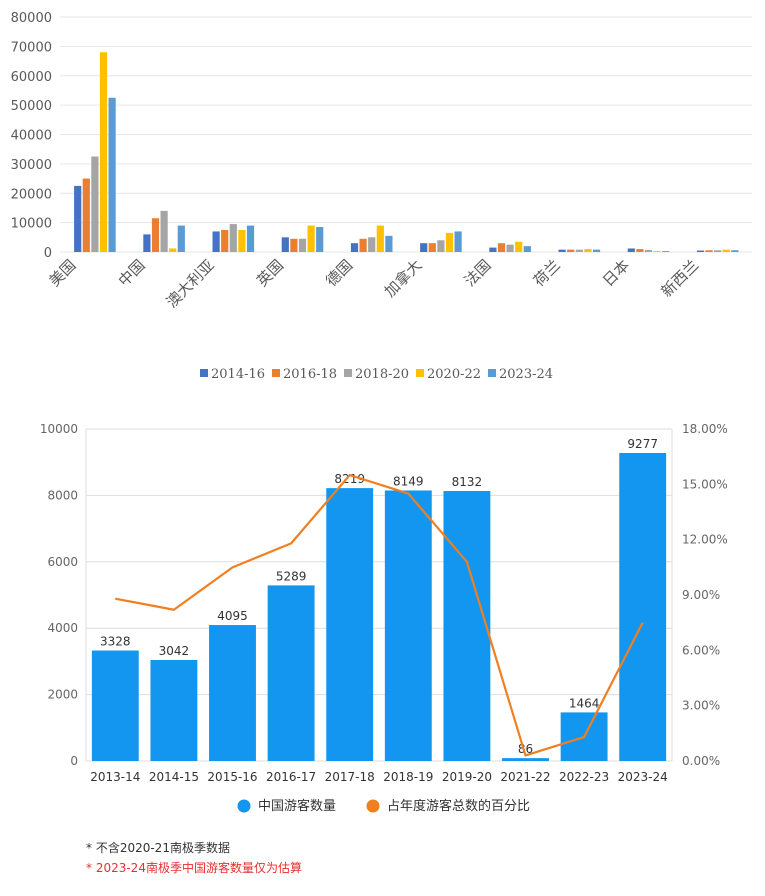 The height and width of the screenshot is (896, 765). I want to click on x-tick-label: 日本, so click(616, 273).